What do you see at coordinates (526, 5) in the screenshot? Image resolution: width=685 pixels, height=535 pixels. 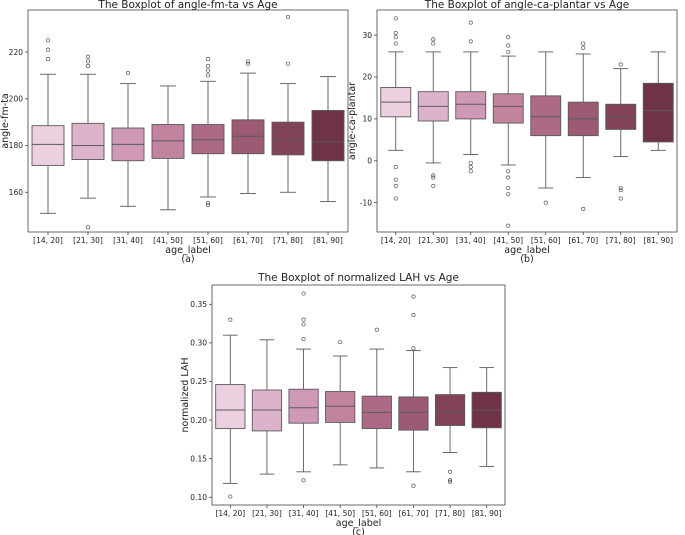 I see `chart-title: The Boxplot of angle-ca-plantar vs Age` at bounding box center [526, 5].